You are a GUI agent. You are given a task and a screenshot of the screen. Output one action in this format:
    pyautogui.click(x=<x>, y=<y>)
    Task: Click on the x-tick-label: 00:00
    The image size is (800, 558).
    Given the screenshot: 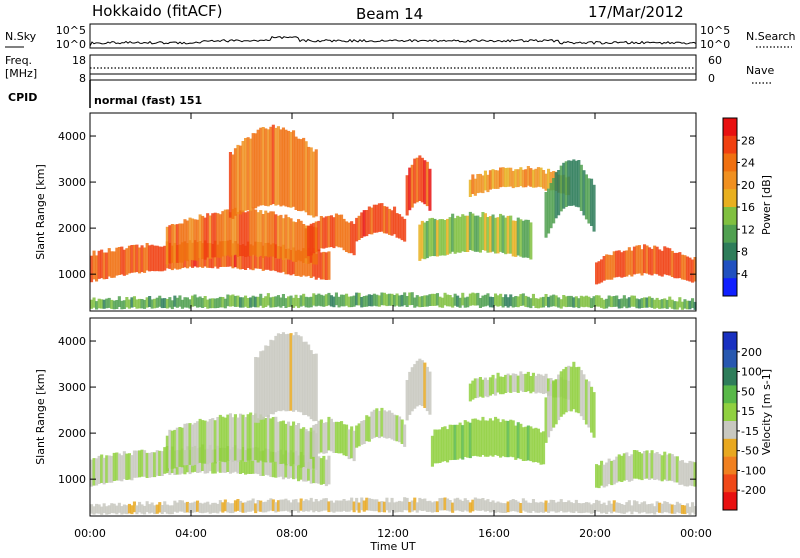 What is the action you would take?
    pyautogui.click(x=696, y=533)
    